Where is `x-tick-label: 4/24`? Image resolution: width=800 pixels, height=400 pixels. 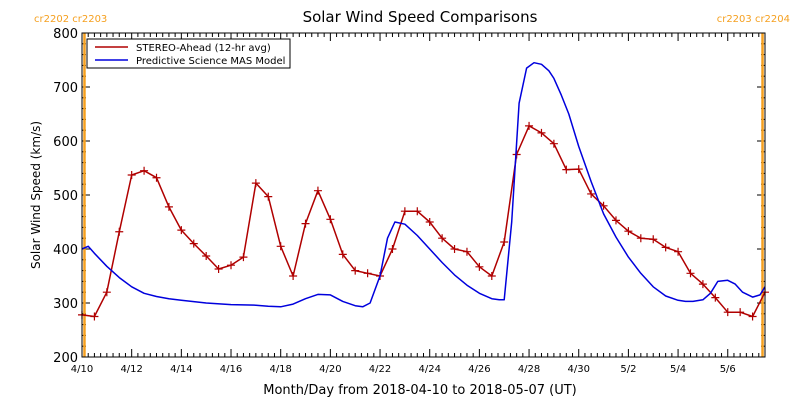 x-tick-label: 4/24 is located at coordinates (429, 369).